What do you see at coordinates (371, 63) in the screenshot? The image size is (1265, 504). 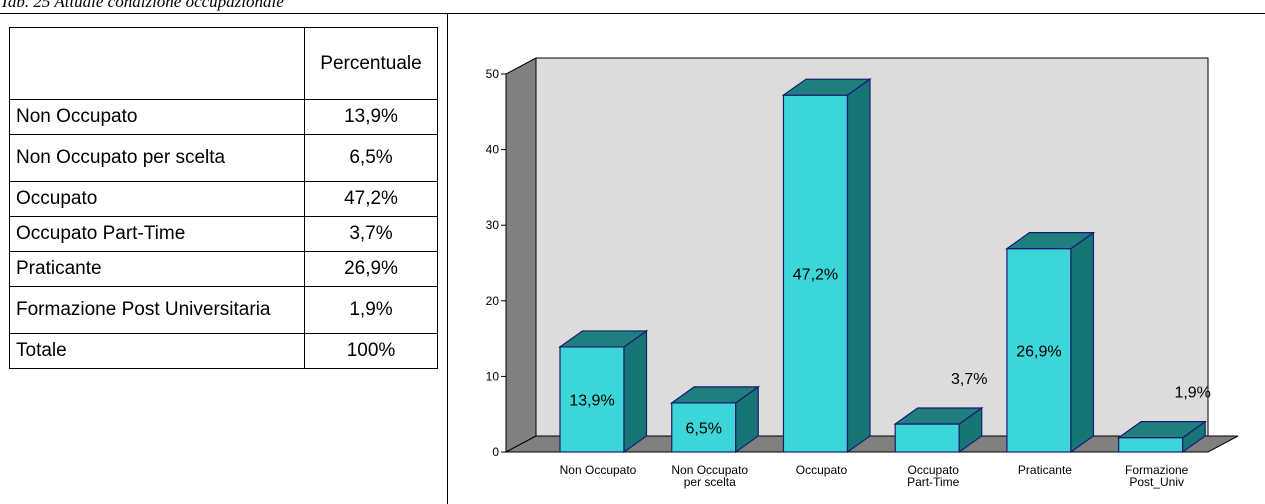 I see `header-cell-percentuale: Percentuale` at bounding box center [371, 63].